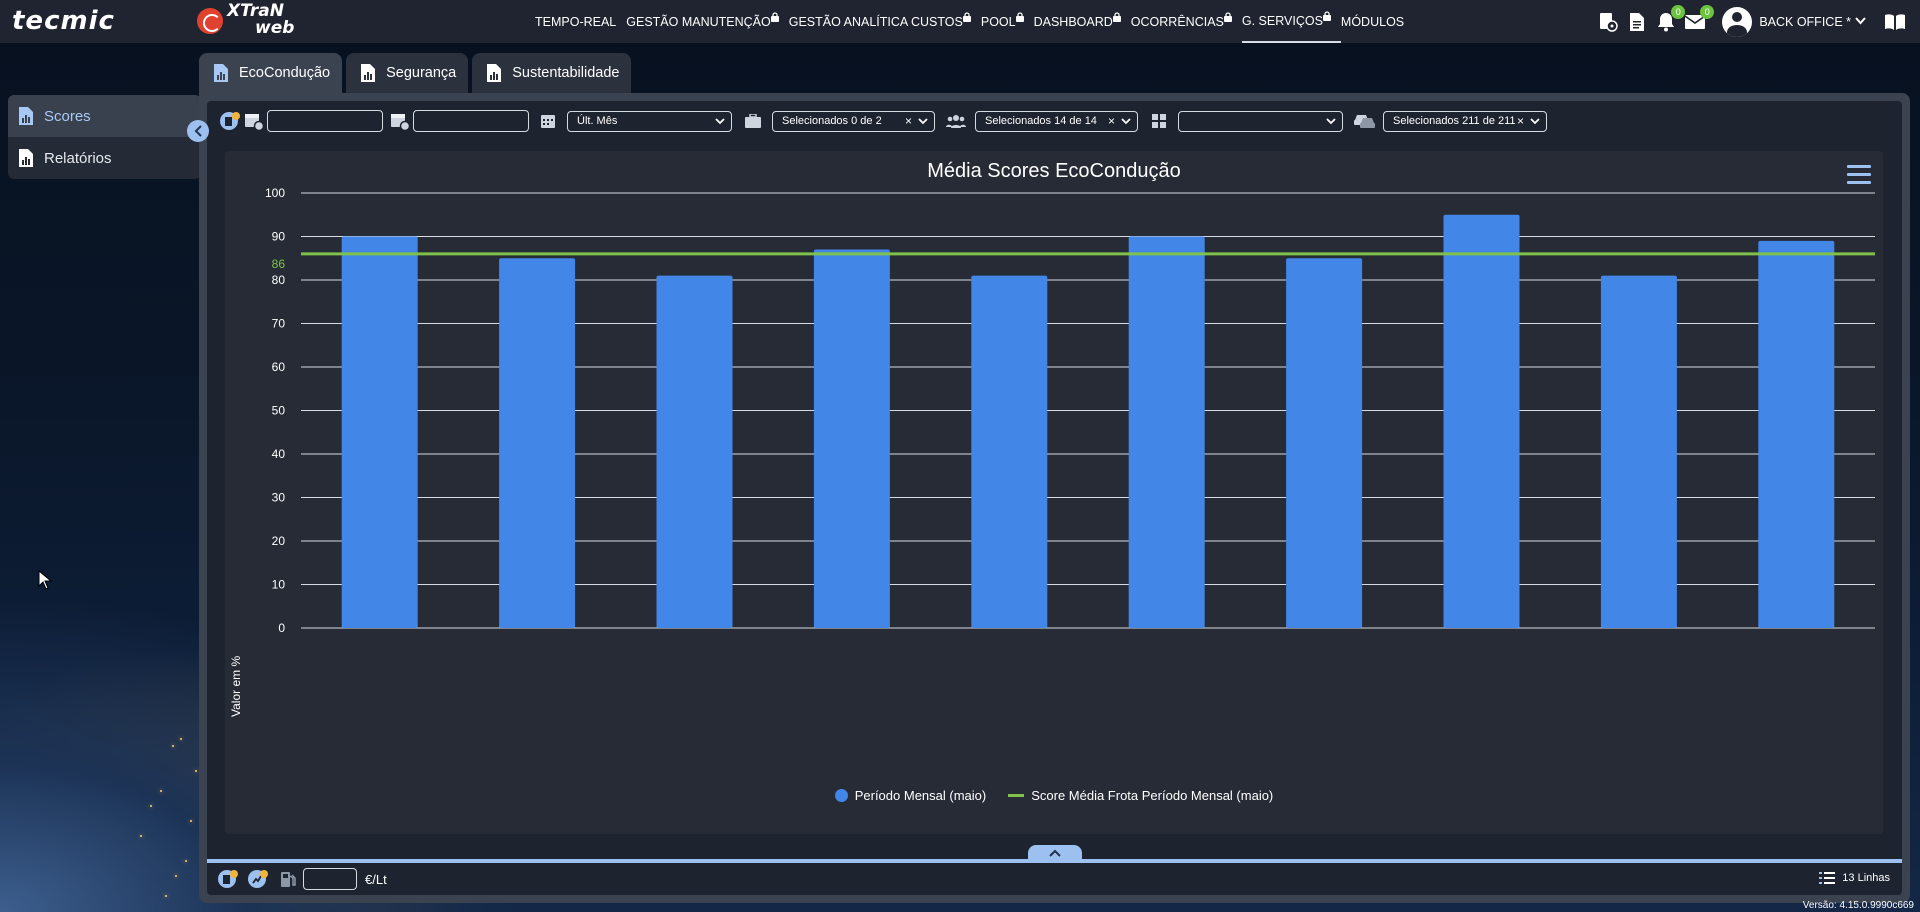 The height and width of the screenshot is (912, 1920). Describe the element at coordinates (330, 879) in the screenshot. I see `fuel-price-input` at that location.